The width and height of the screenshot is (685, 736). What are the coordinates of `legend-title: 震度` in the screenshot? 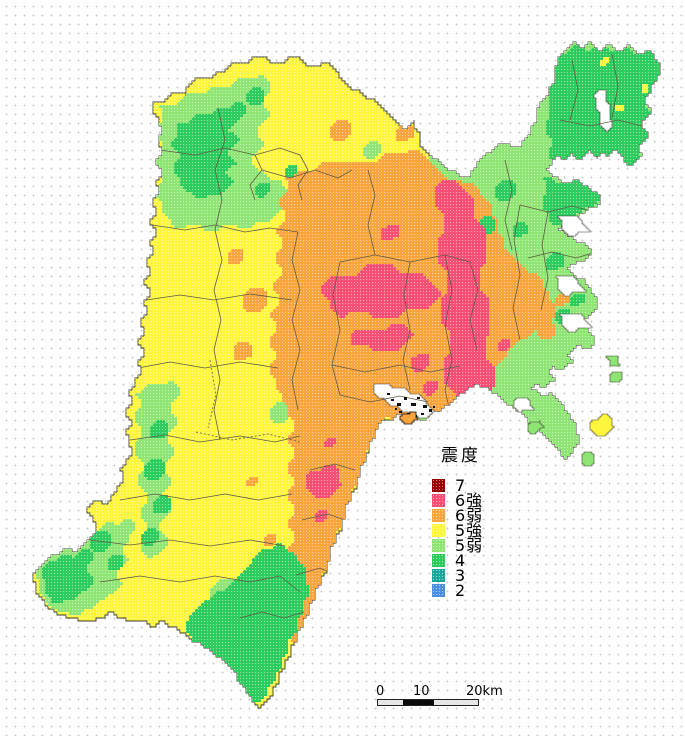 It's located at (461, 456).